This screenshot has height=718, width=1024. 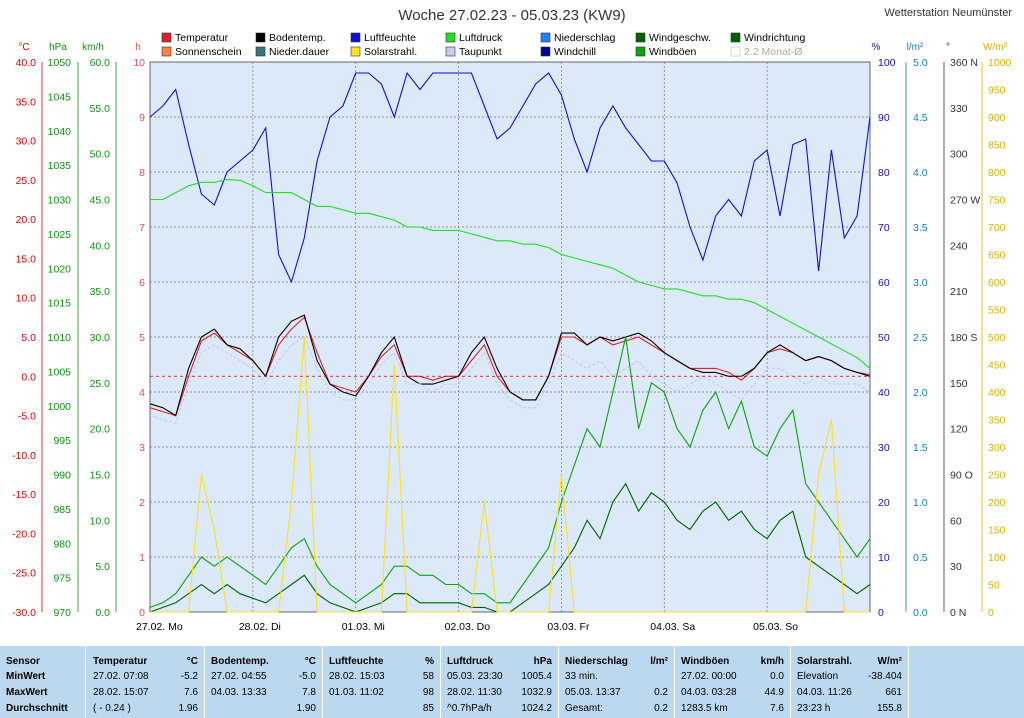 I want to click on hpa-tick: 1040, so click(x=60, y=132).